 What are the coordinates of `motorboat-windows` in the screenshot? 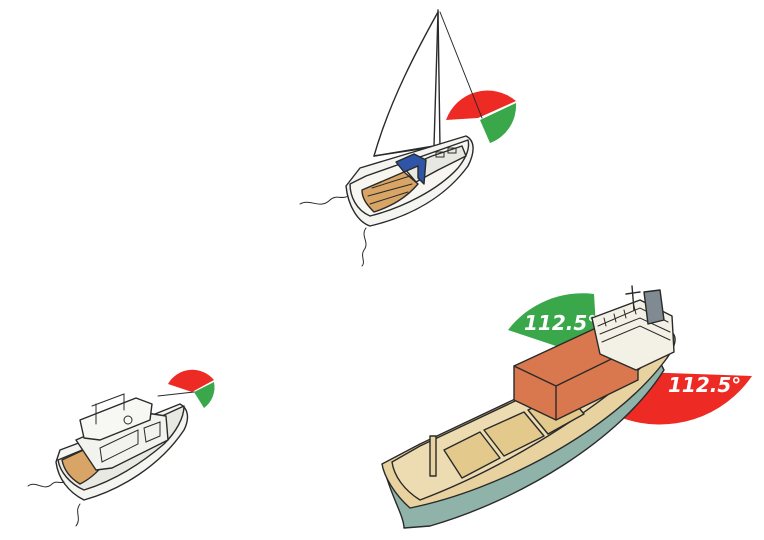 It's located at (130, 442).